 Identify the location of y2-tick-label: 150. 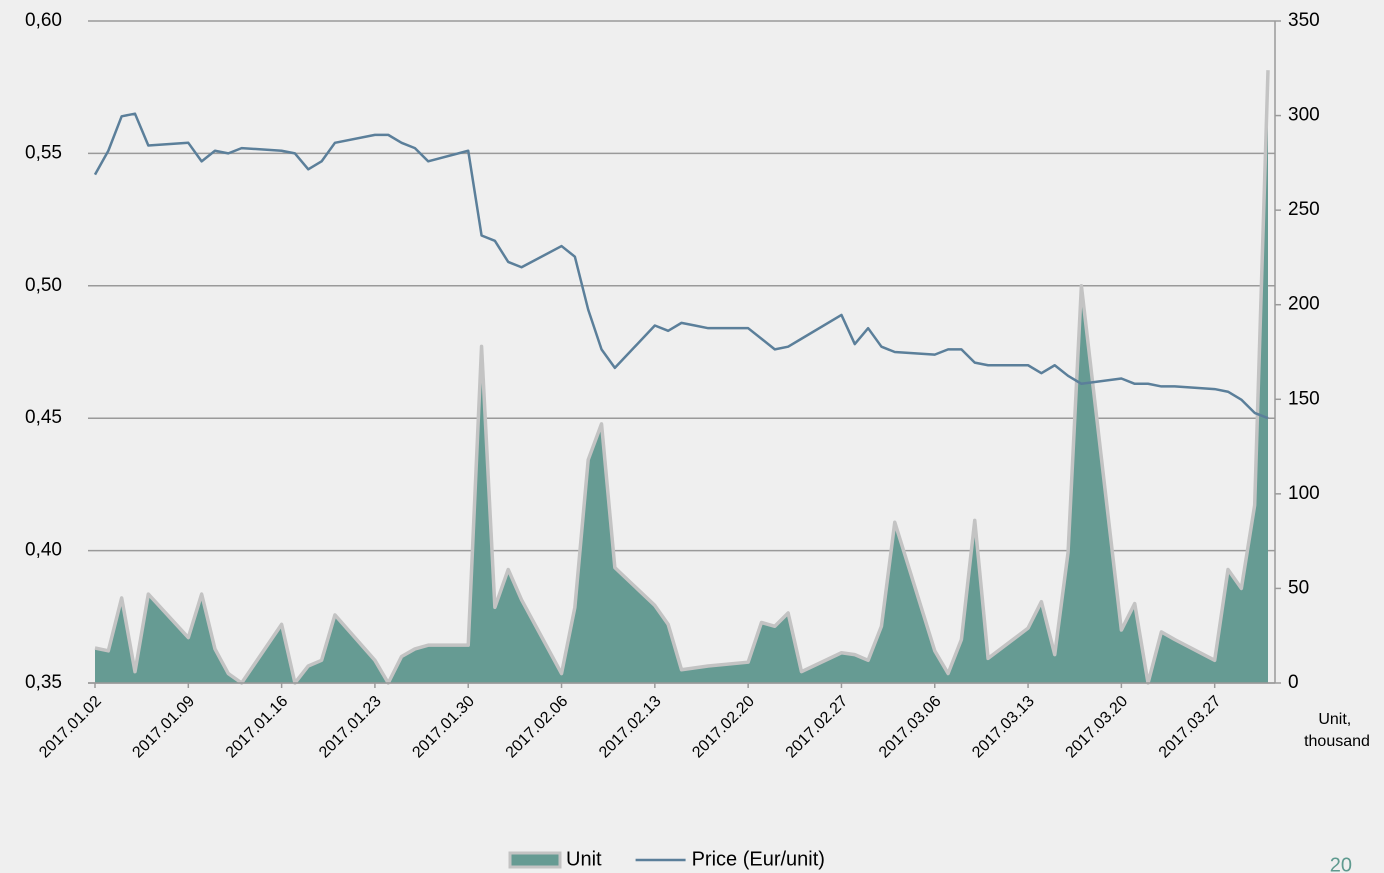
(1304, 398).